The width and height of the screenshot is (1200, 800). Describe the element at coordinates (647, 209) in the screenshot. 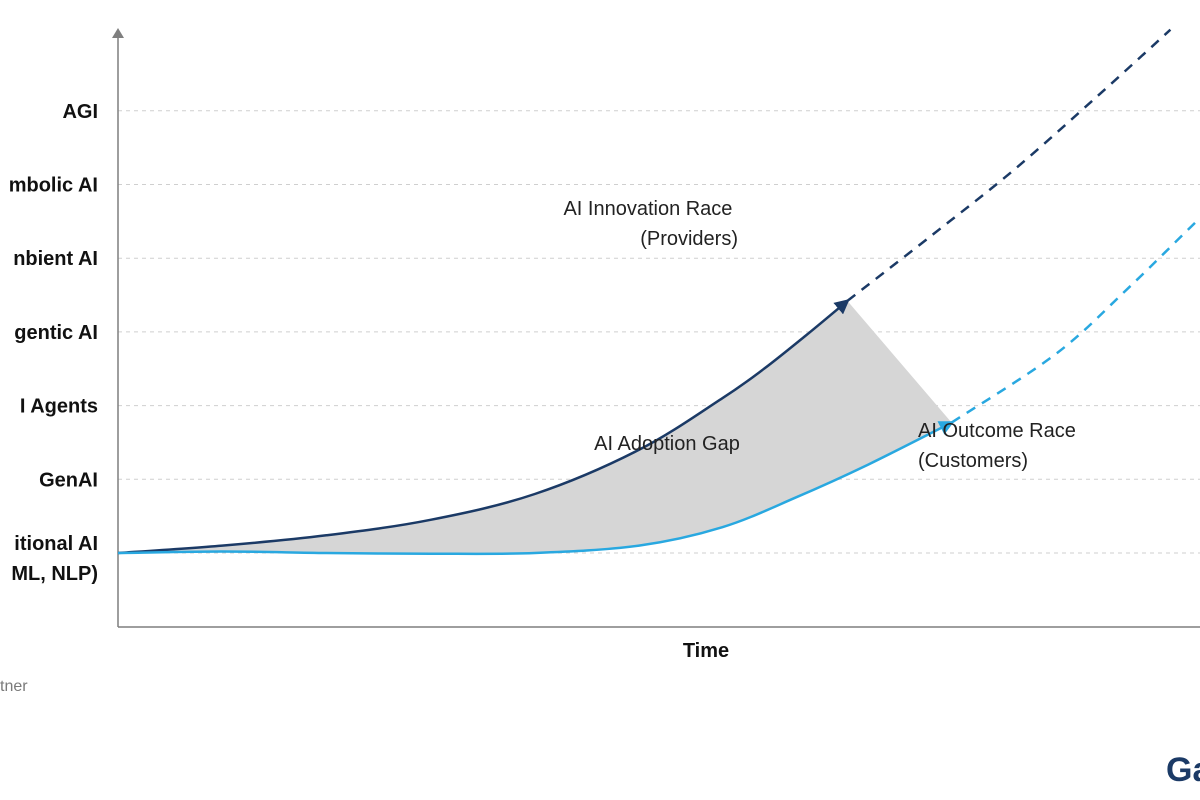

I see `annotation-innovation-line1: AI Innovation Race` at that location.